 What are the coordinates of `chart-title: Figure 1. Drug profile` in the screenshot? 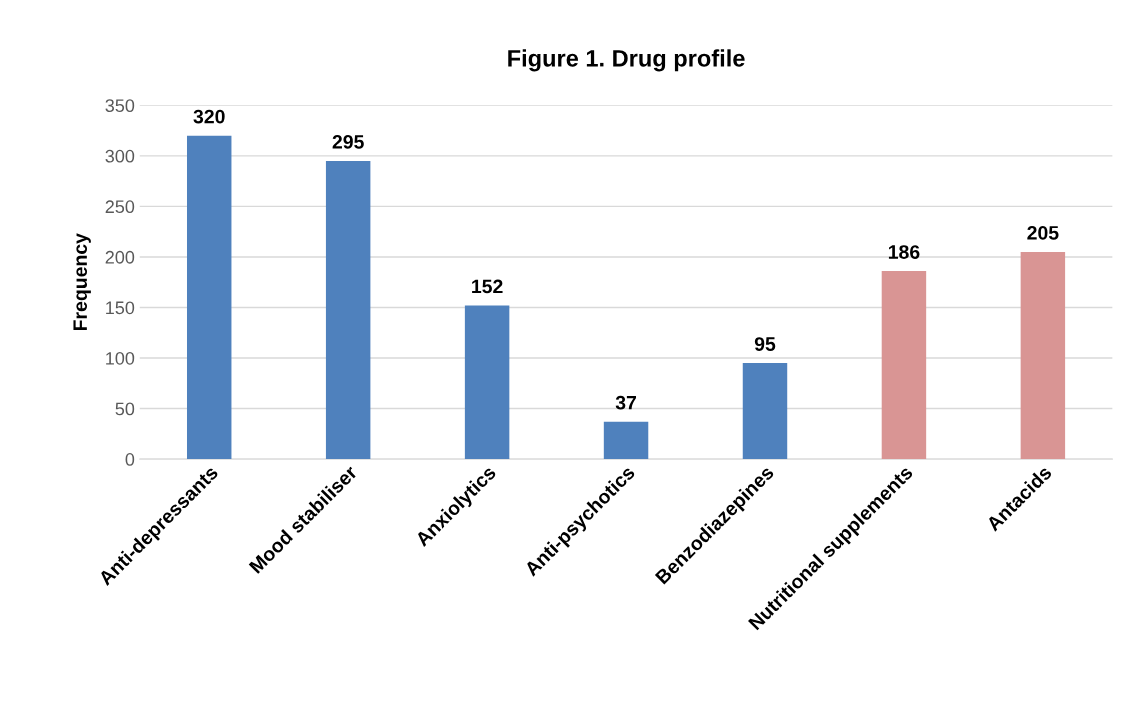 It's located at (626, 60).